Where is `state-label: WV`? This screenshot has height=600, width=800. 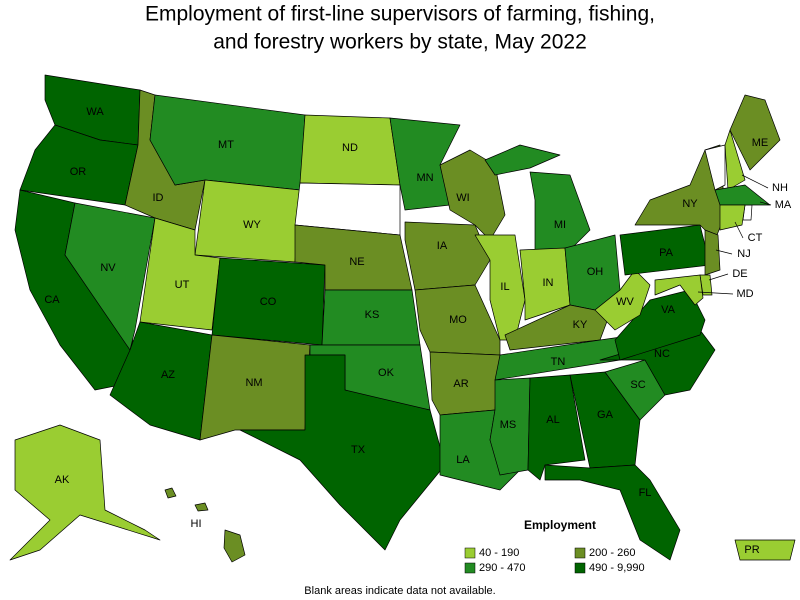
state-label: WV is located at coordinates (625, 302).